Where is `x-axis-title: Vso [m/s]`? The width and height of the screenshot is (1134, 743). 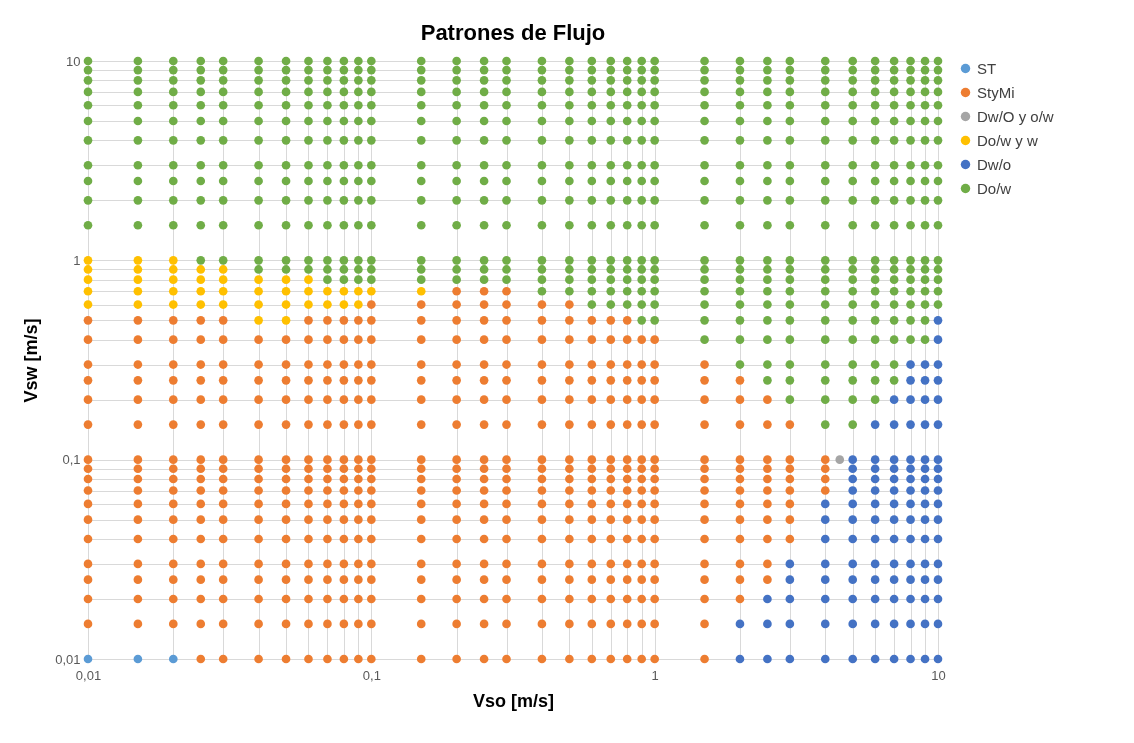
x-axis-title: Vso [m/s] is located at coordinates (513, 700).